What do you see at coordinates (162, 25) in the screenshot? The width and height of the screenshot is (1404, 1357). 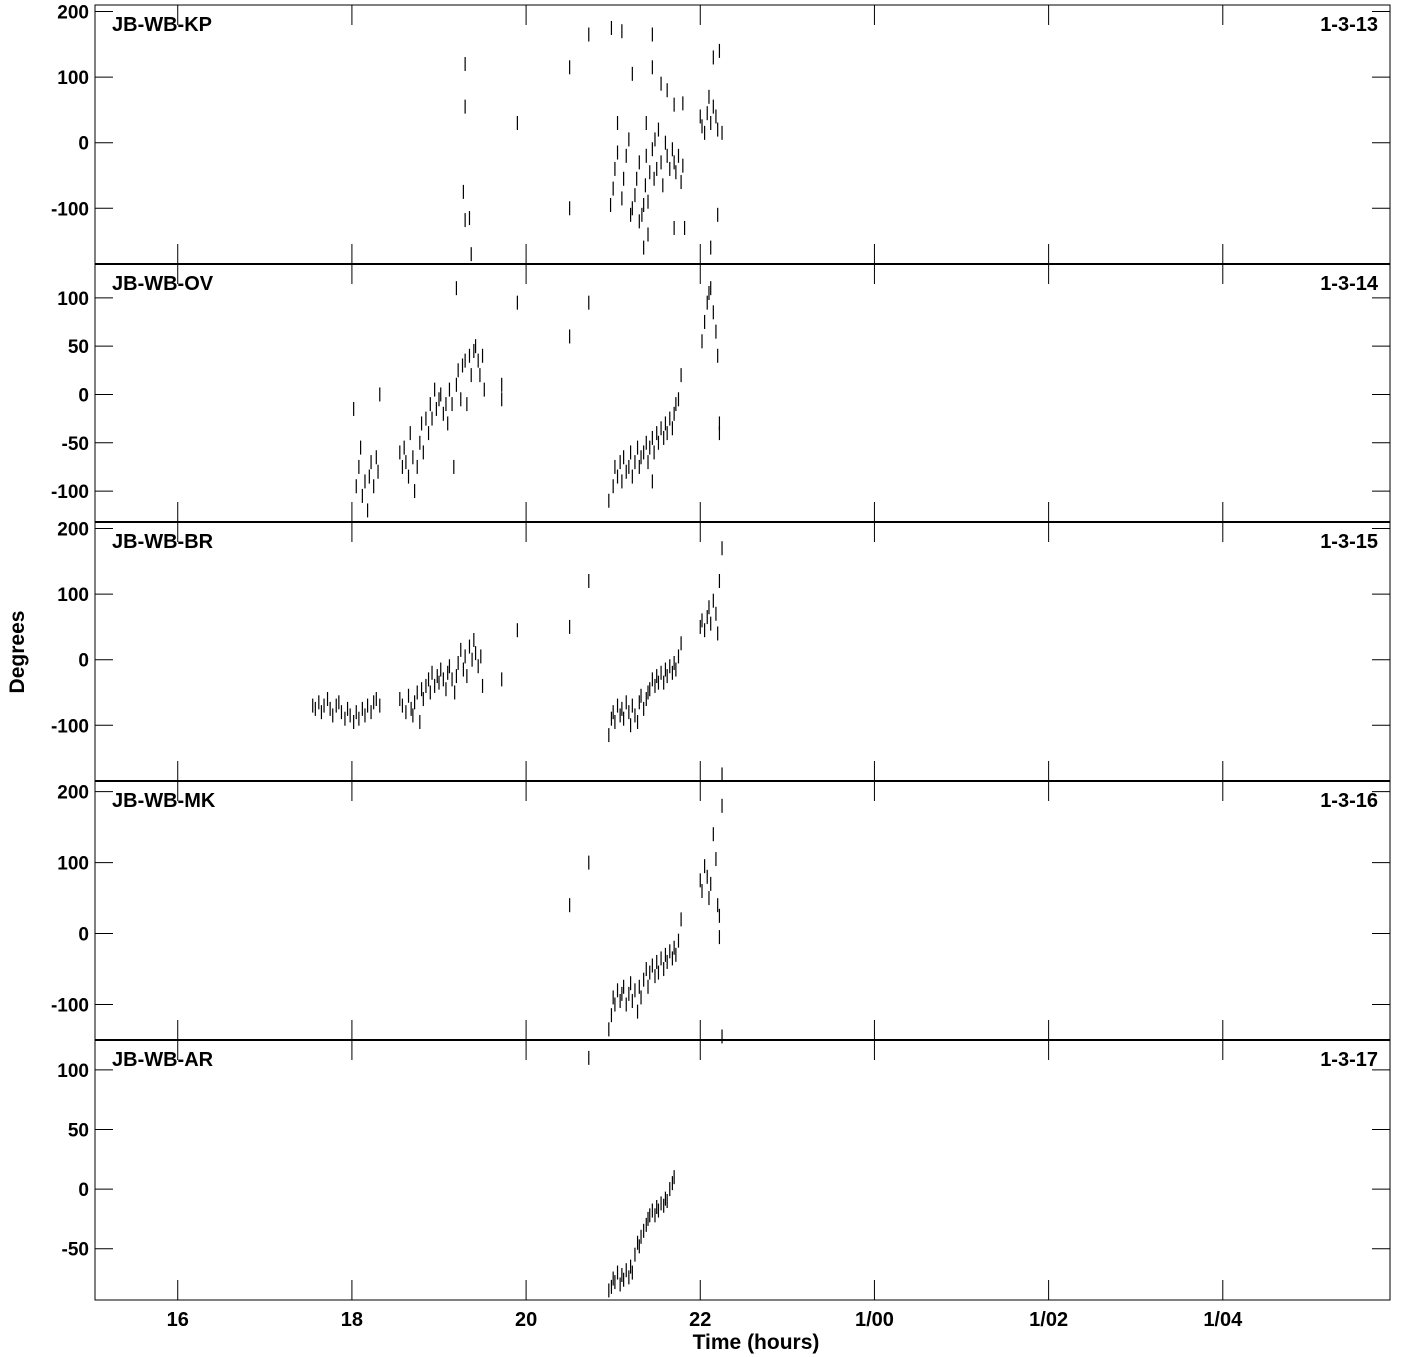 I see `baseline-label: JB-WB-KP` at bounding box center [162, 25].